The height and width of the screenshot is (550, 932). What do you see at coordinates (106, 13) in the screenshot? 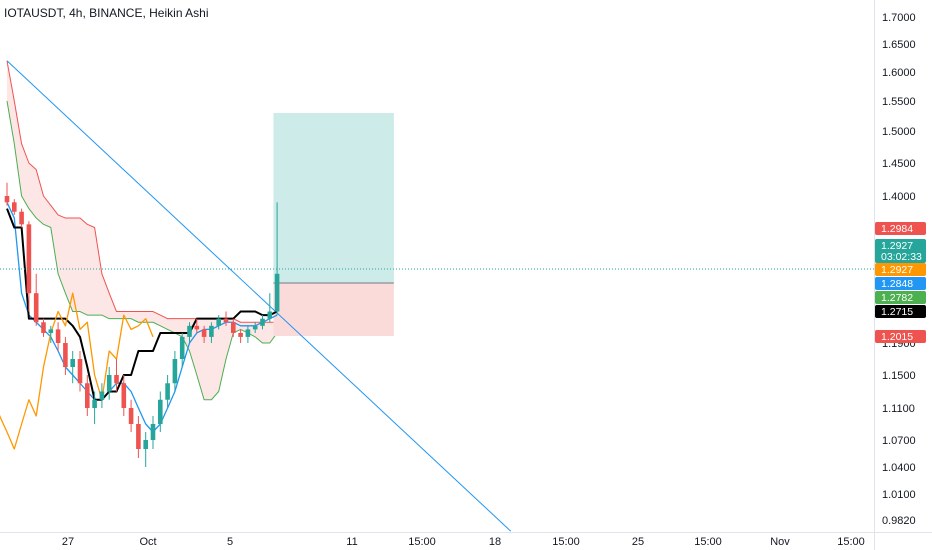
I see `chart-title: IOTAUSDT, 4h, BINANCE, Heikin Ashi` at bounding box center [106, 13].